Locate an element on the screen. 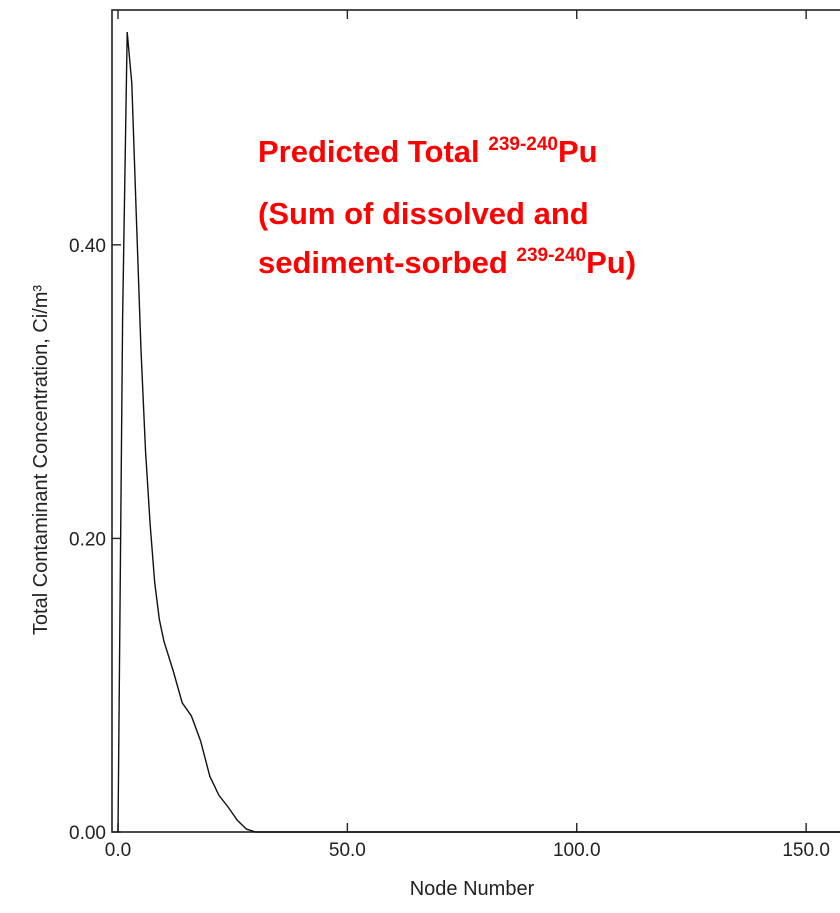 The height and width of the screenshot is (913, 840). annotation-line-1-element: Pu is located at coordinates (577, 151).